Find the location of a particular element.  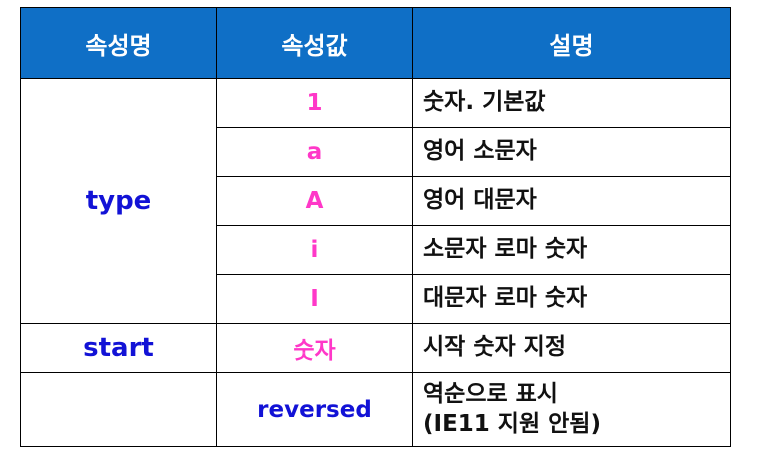

description-line: 역순으로 표시 is located at coordinates (490, 393).